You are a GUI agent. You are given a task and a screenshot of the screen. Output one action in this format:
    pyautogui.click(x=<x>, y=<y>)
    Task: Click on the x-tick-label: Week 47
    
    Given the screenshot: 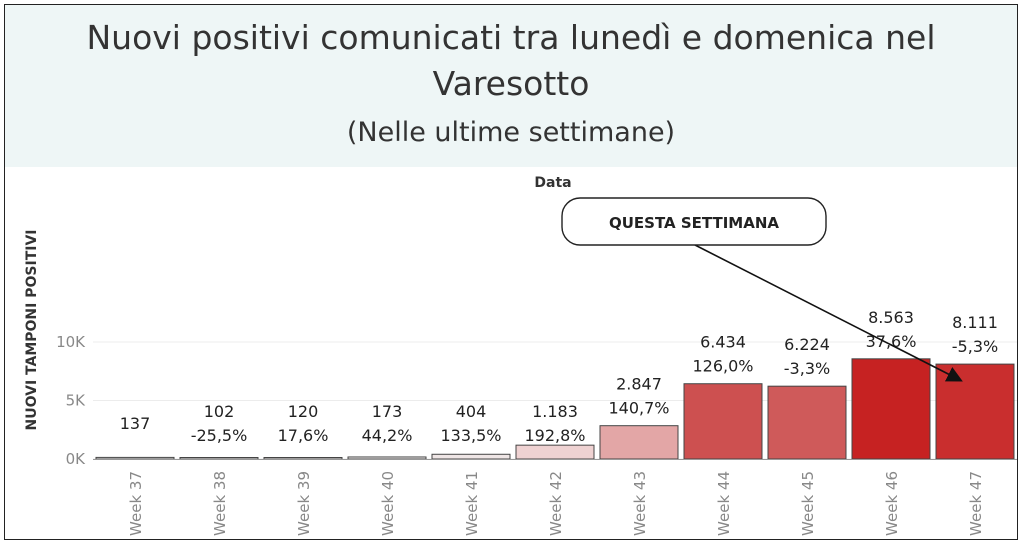 What is the action you would take?
    pyautogui.click(x=976, y=503)
    